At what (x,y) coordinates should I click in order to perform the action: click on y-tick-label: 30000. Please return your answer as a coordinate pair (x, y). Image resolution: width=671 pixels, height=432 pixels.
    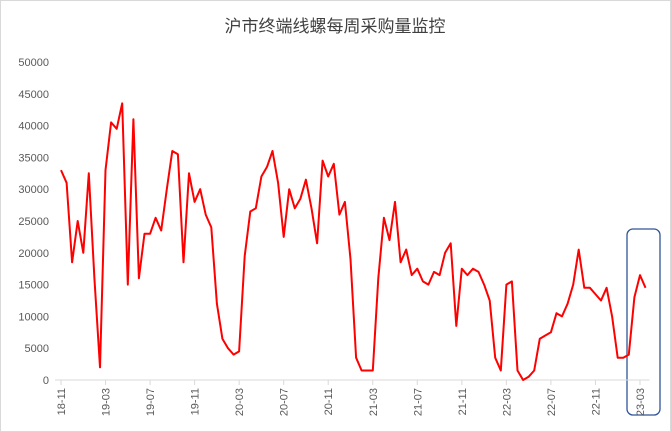
    Looking at the image, I should click on (33, 190).